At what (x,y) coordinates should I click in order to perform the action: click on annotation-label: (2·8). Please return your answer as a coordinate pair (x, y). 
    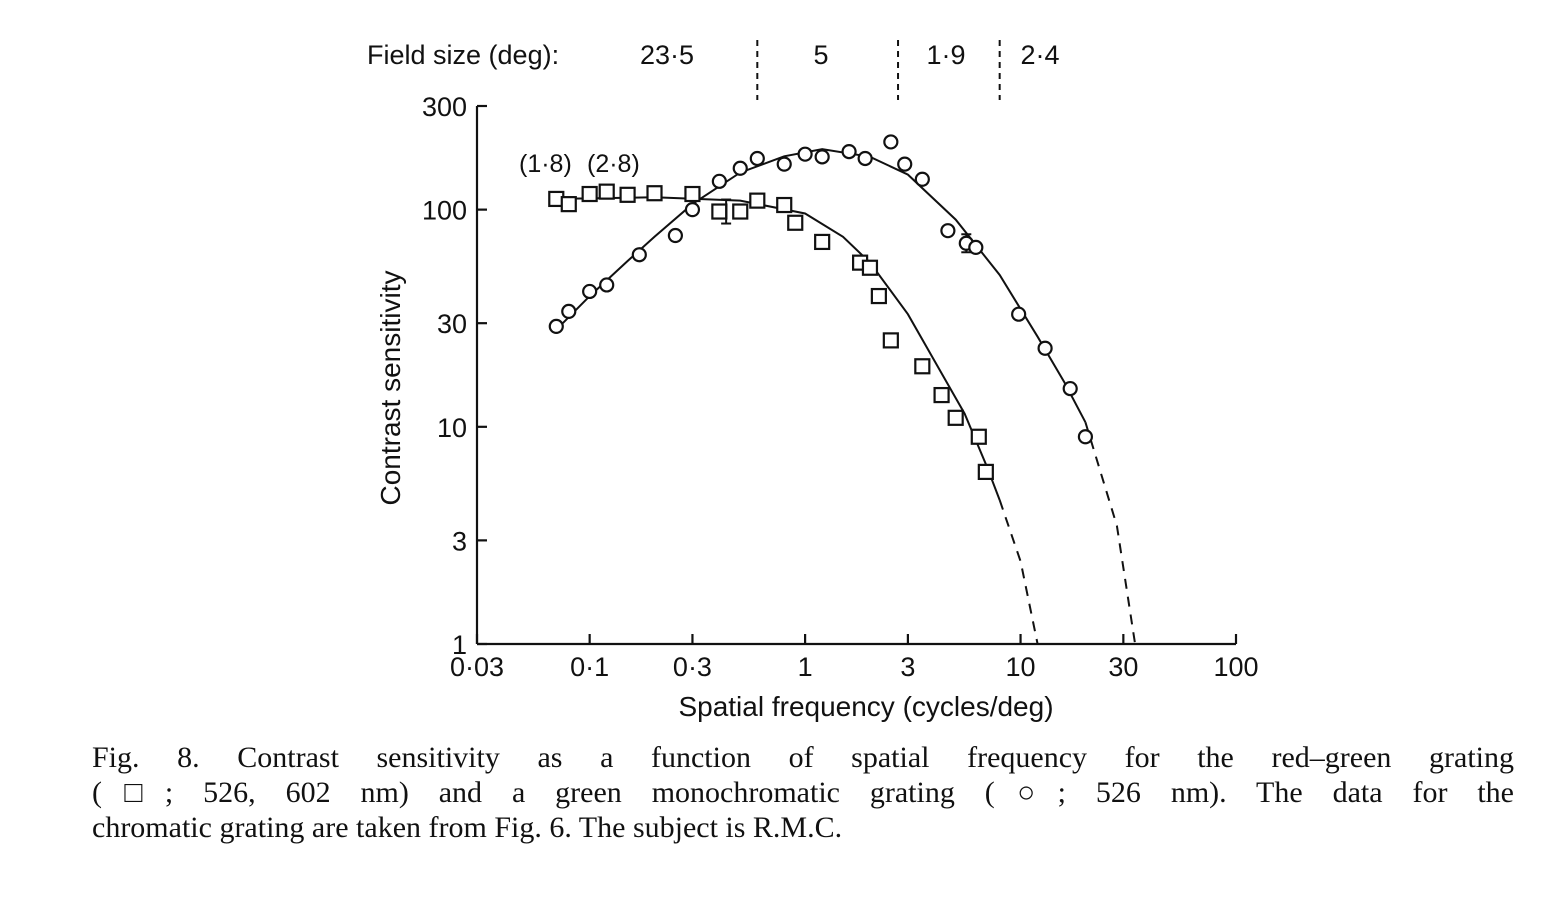
    Looking at the image, I should click on (613, 164).